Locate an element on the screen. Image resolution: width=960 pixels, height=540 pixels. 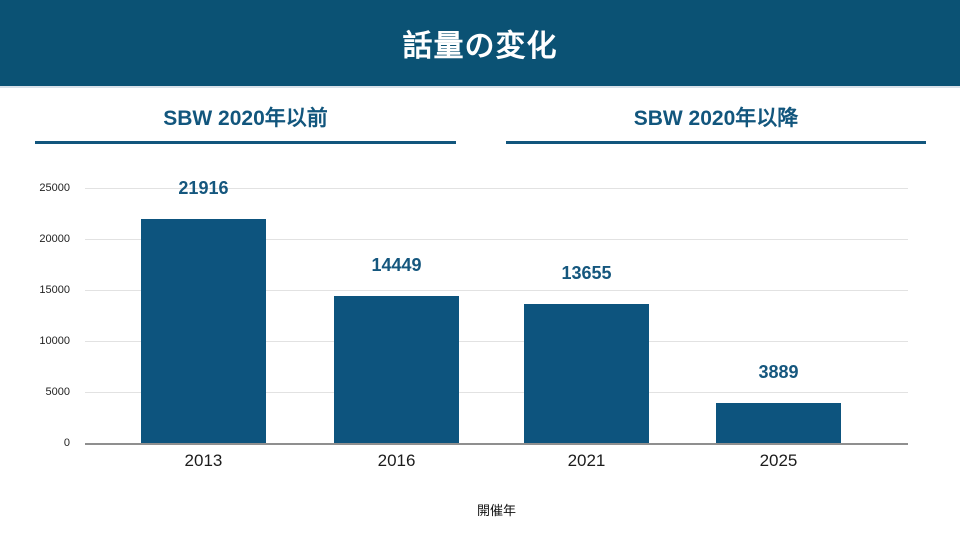
section-pre-2020-underline is located at coordinates (245, 142).